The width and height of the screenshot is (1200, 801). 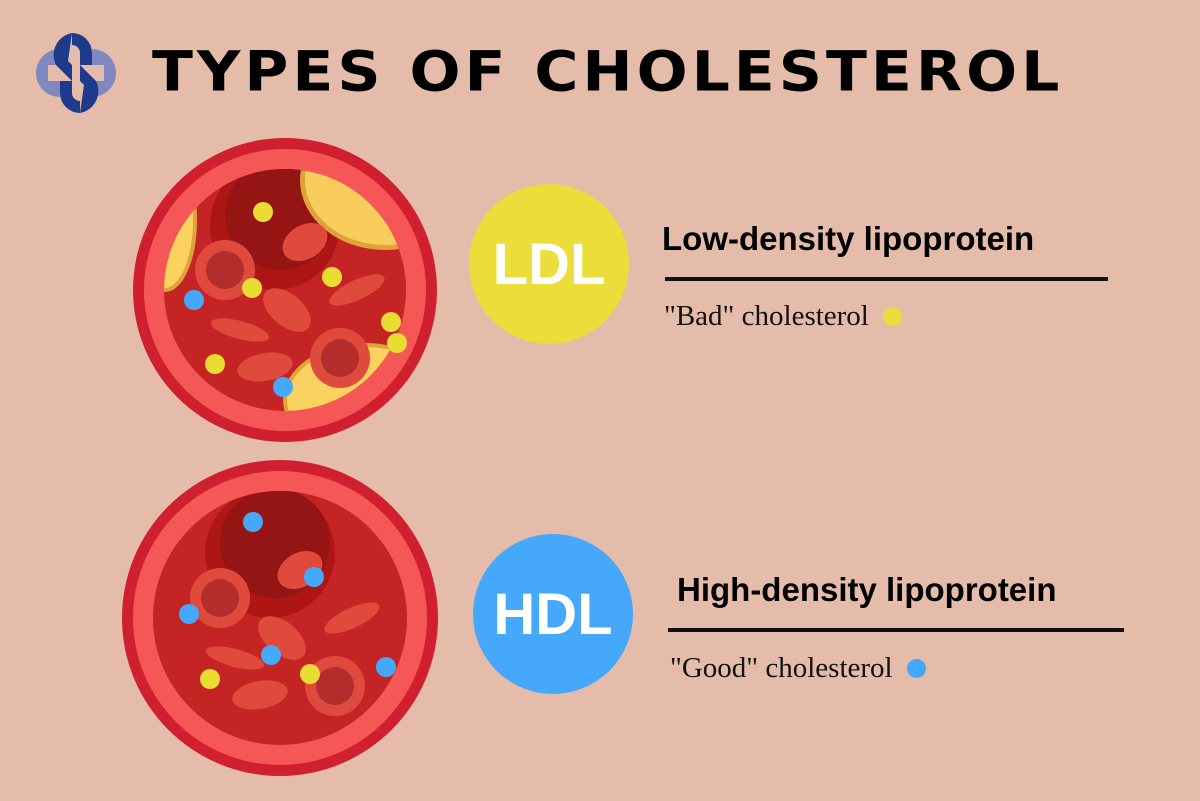 I want to click on ldl-description: "Bad" cholesterol, so click(x=783, y=316).